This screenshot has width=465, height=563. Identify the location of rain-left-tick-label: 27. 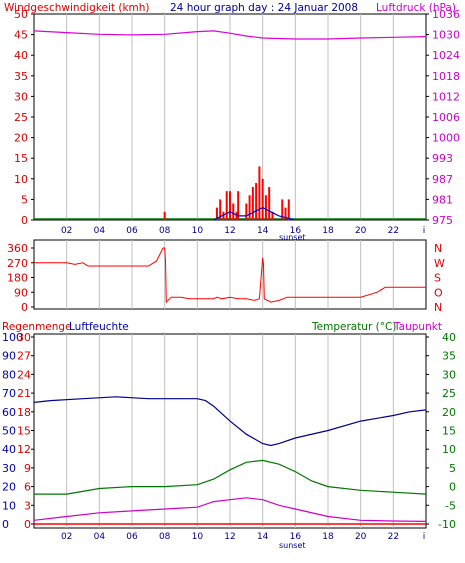
(24, 356).